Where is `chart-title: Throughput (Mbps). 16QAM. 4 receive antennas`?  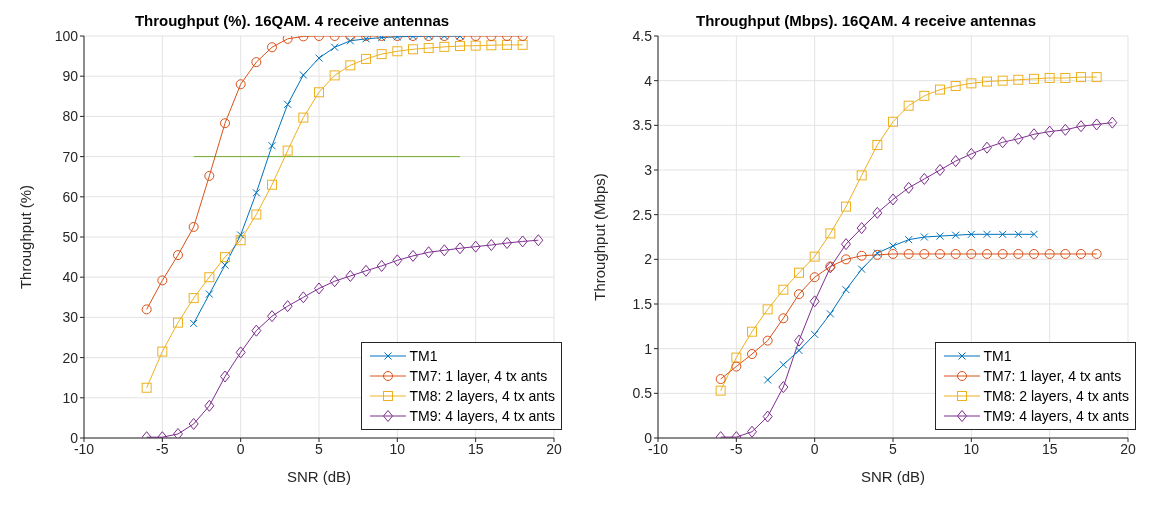 chart-title: Throughput (Mbps). 16QAM. 4 receive antennas is located at coordinates (866, 20).